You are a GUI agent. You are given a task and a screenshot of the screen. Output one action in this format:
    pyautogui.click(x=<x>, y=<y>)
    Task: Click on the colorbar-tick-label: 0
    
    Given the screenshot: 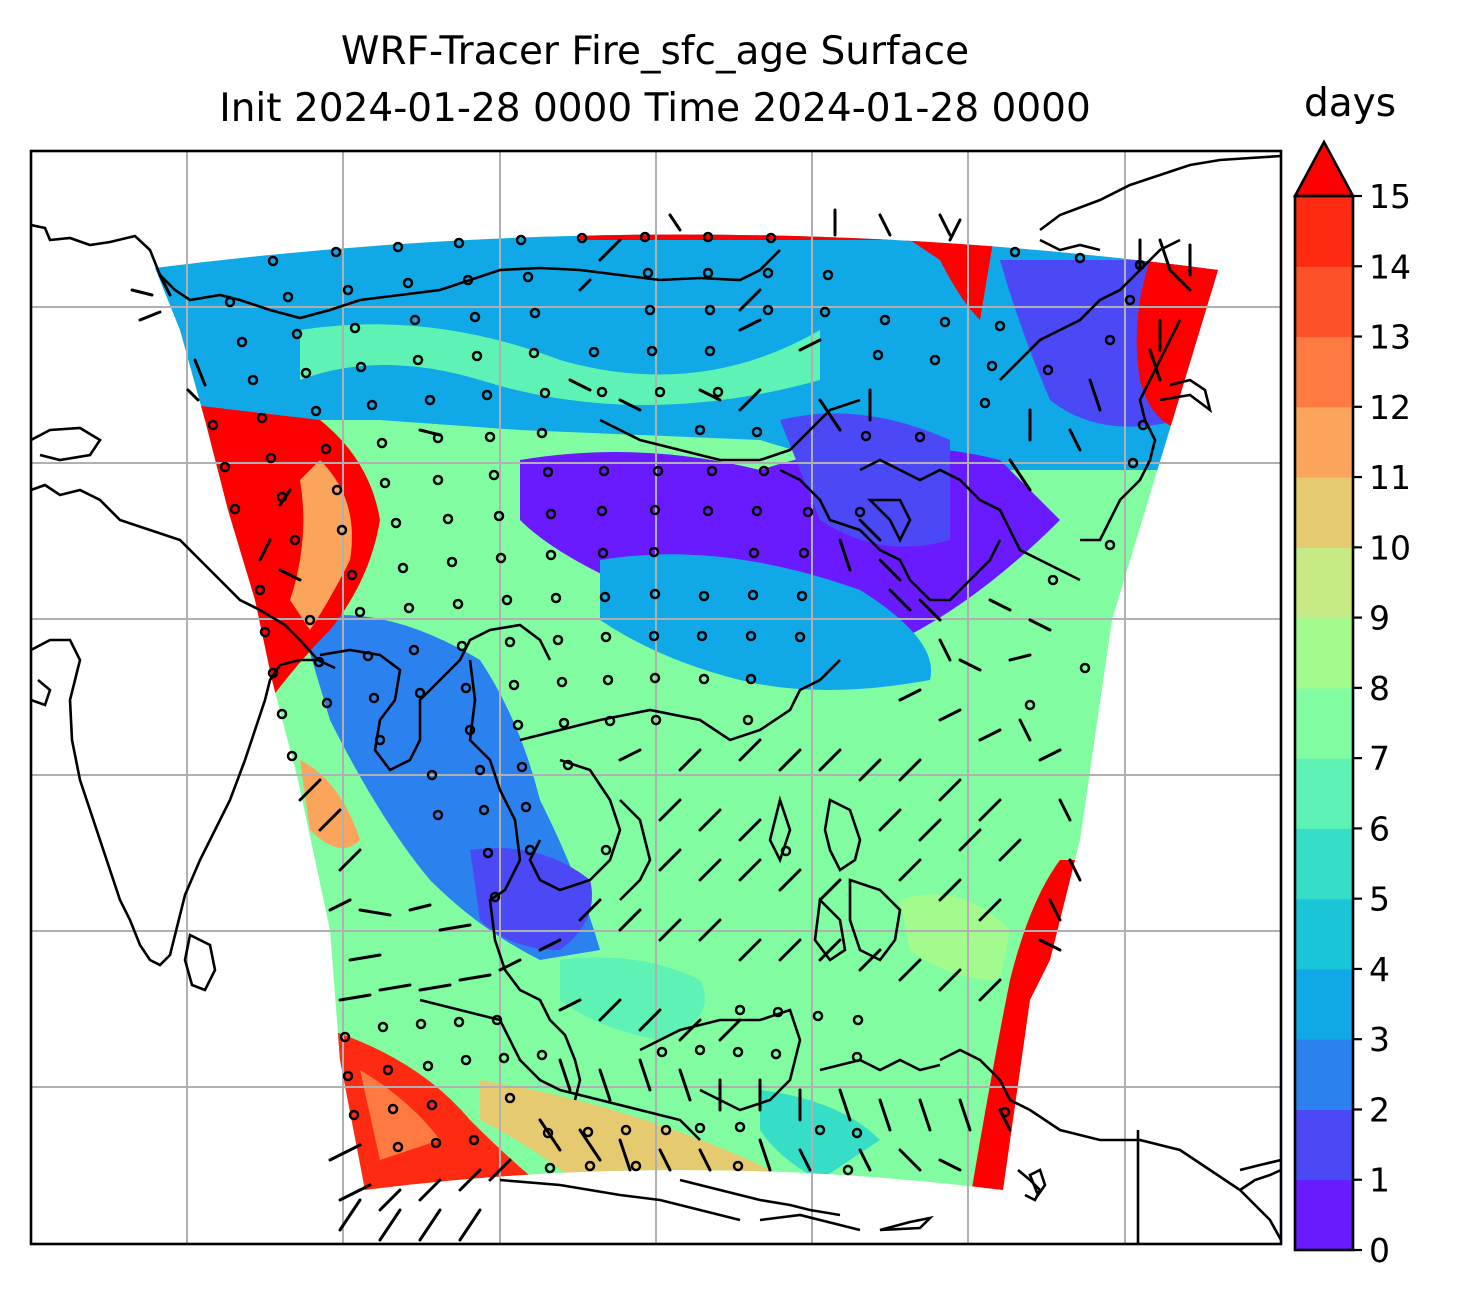 What is the action you would take?
    pyautogui.click(x=1379, y=1250)
    